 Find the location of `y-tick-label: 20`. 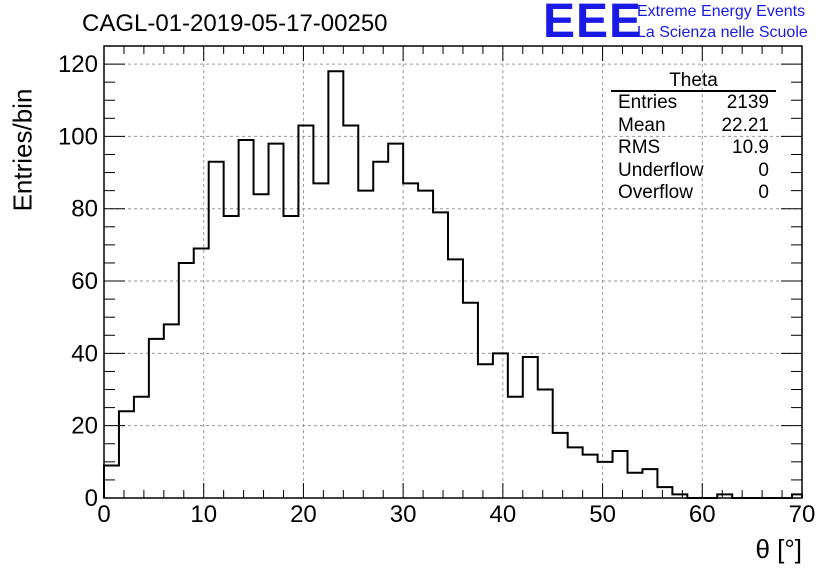

y-tick-label: 20 is located at coordinates (84, 426).